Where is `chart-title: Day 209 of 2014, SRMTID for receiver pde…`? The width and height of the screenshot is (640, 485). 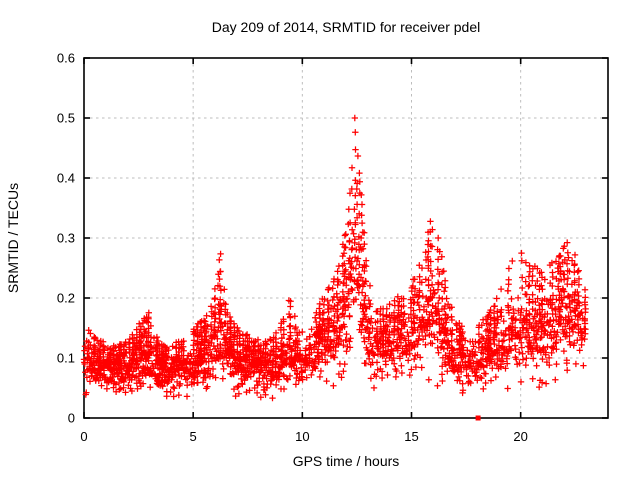 chart-title: Day 209 of 2014, SRMTID for receiver pde… is located at coordinates (346, 27).